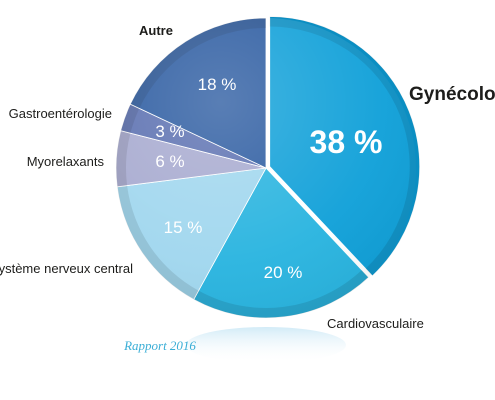  Describe the element at coordinates (346, 142) in the screenshot. I see `slice-value-gynecologie: 38 %` at that location.